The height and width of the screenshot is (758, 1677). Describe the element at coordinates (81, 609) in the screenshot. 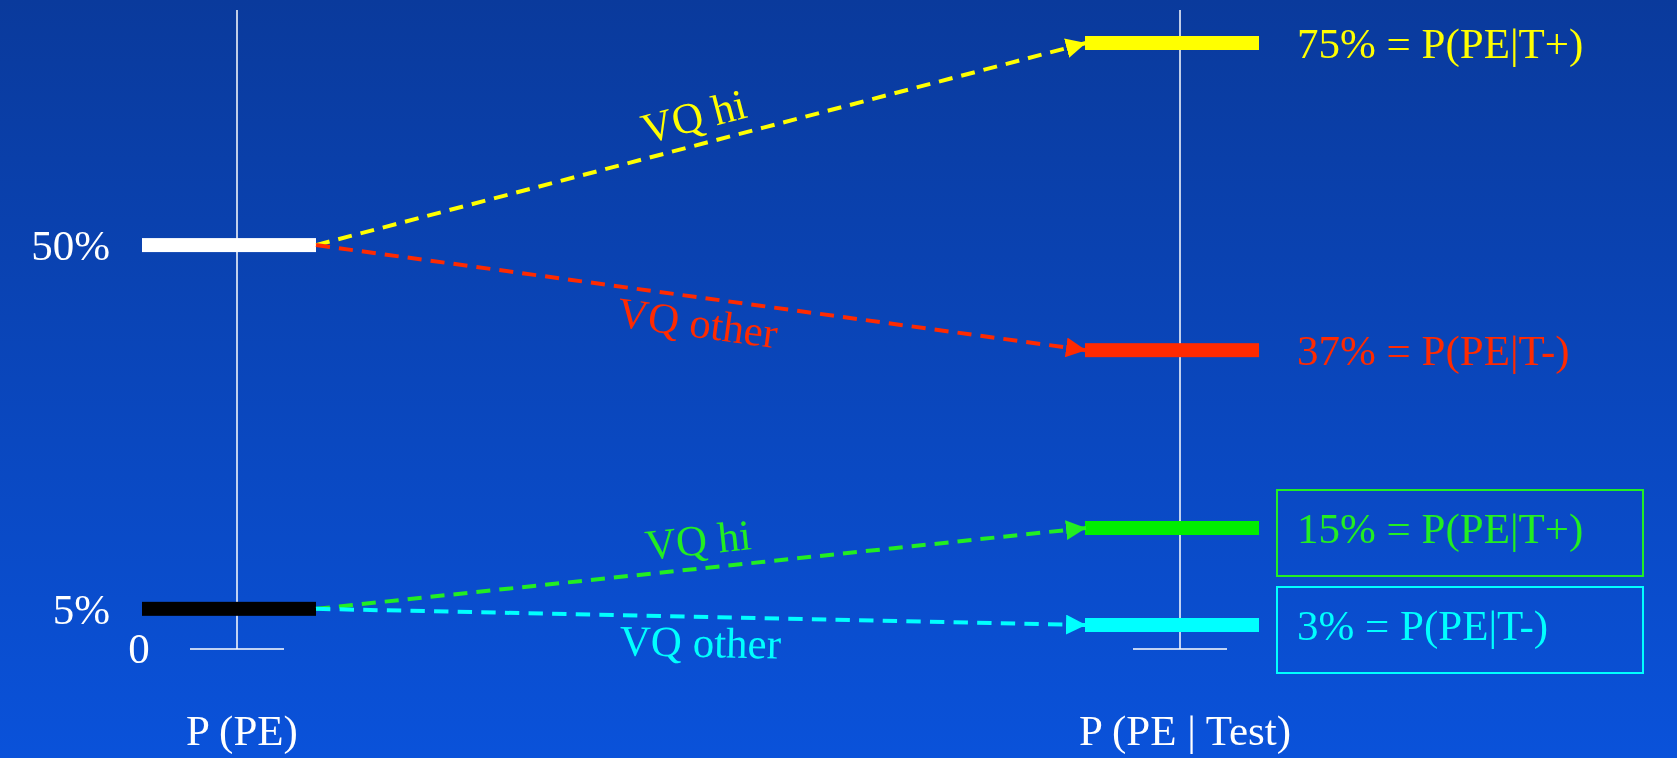

I see `data-label: 5%` at that location.